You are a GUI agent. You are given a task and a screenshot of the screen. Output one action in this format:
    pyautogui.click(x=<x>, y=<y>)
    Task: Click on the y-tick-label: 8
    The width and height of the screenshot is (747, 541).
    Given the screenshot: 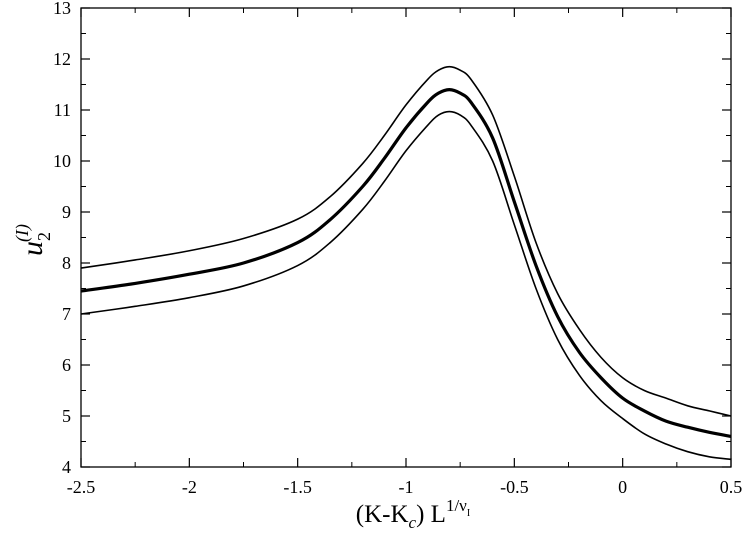 What is the action you would take?
    pyautogui.click(x=66, y=263)
    